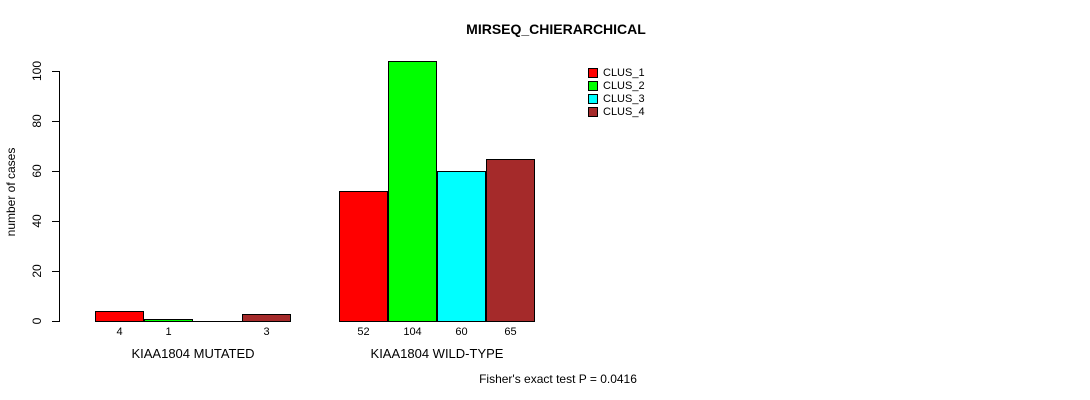 The width and height of the screenshot is (1090, 400). I want to click on y-tick-label: 100, so click(37, 71).